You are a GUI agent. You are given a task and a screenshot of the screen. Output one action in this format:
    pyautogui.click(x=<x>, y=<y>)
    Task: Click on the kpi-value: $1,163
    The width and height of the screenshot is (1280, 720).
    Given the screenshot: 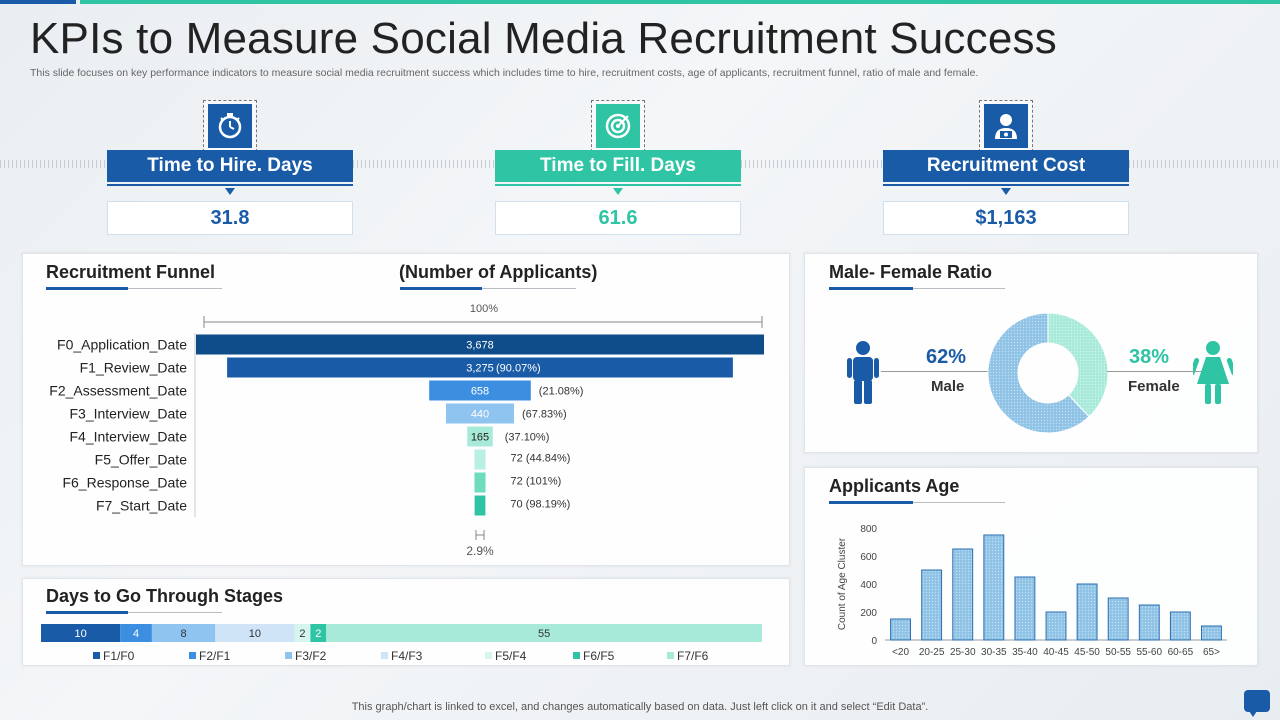 What is the action you would take?
    pyautogui.click(x=1006, y=218)
    